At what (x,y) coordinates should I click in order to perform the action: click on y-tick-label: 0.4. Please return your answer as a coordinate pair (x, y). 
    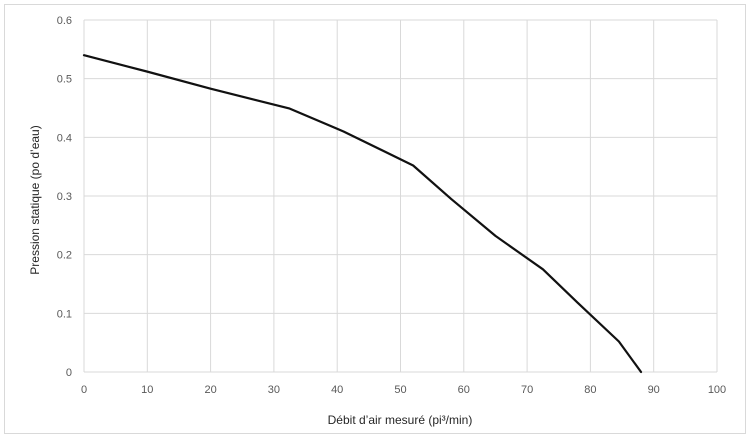
    Looking at the image, I should click on (64, 138).